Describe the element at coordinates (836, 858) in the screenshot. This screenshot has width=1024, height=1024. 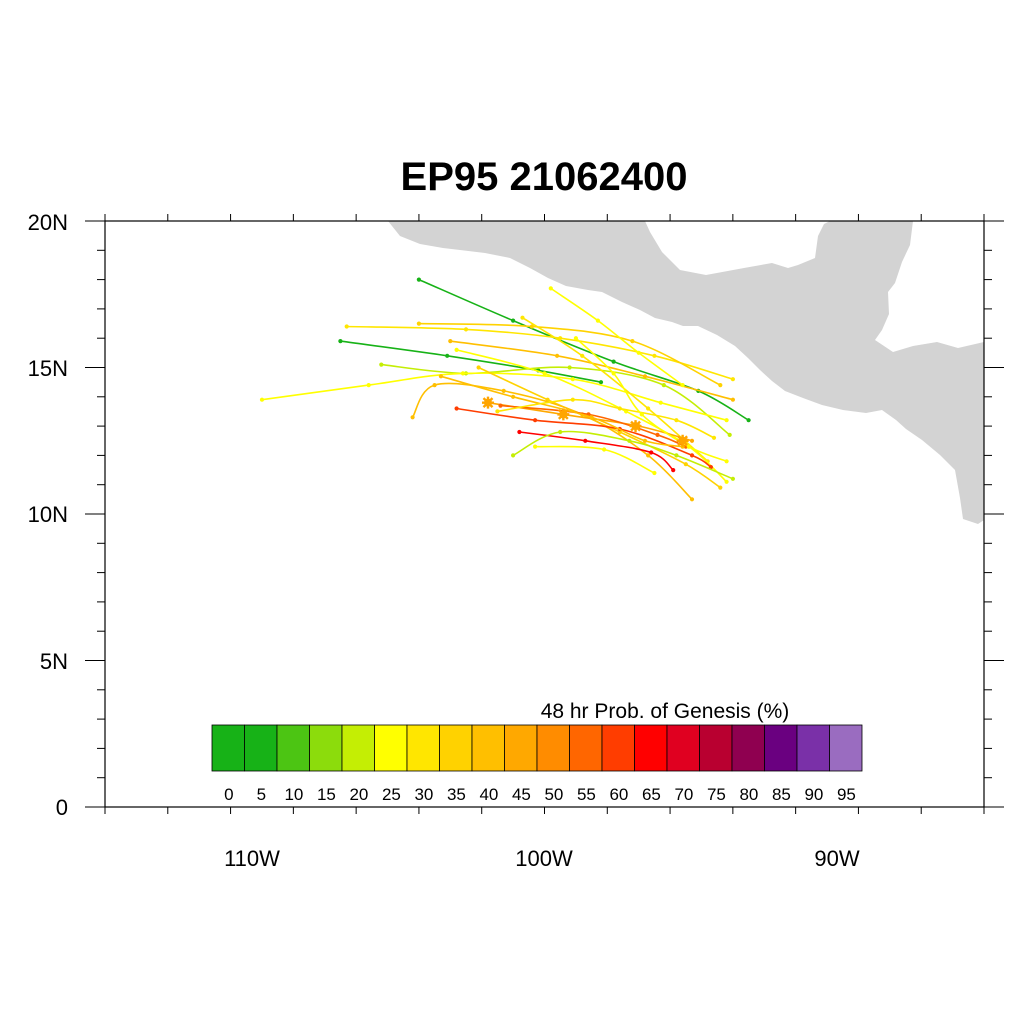
I see `x-tick-label-90w: 90W` at that location.